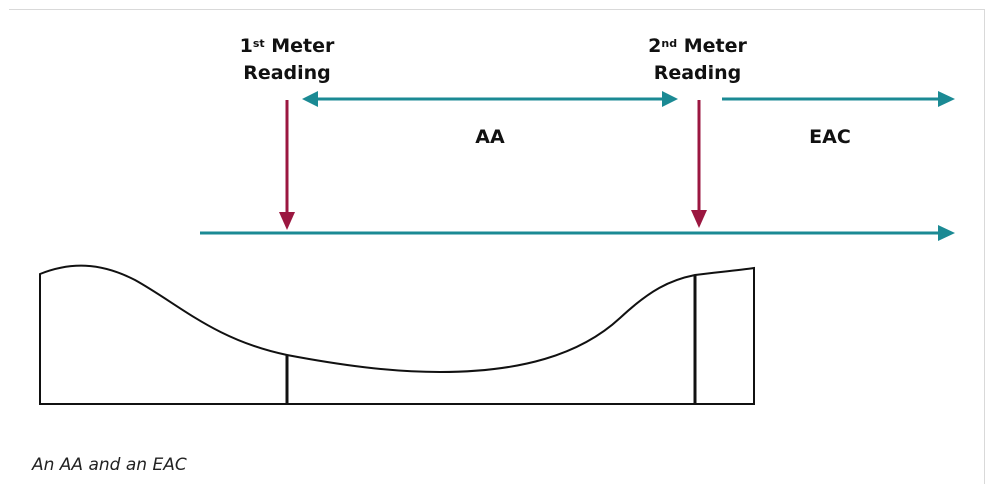 This screenshot has height=488, width=989. I want to click on reading2-label: 2nd Meter Reading, so click(697, 59).